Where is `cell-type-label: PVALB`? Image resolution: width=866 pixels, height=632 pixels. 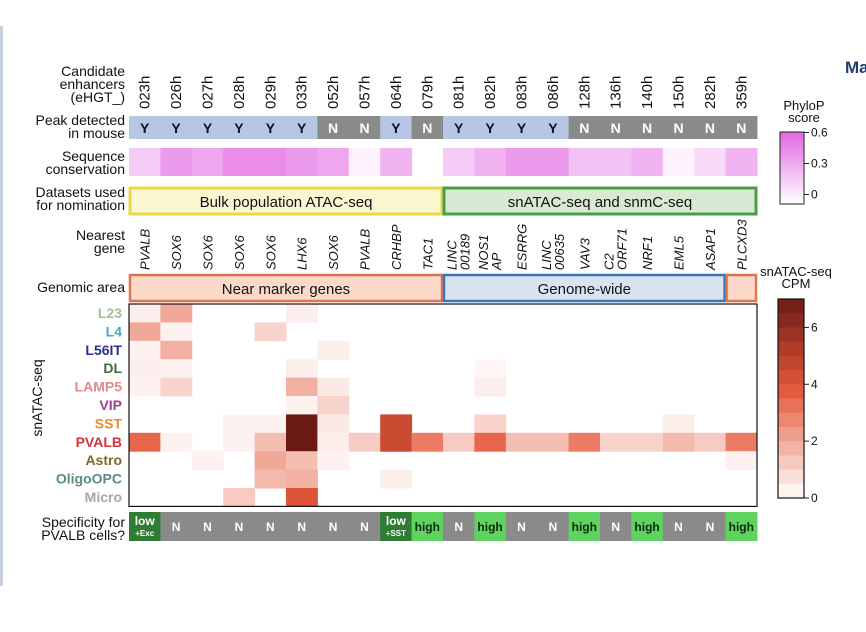 cell-type-label: PVALB is located at coordinates (99, 442).